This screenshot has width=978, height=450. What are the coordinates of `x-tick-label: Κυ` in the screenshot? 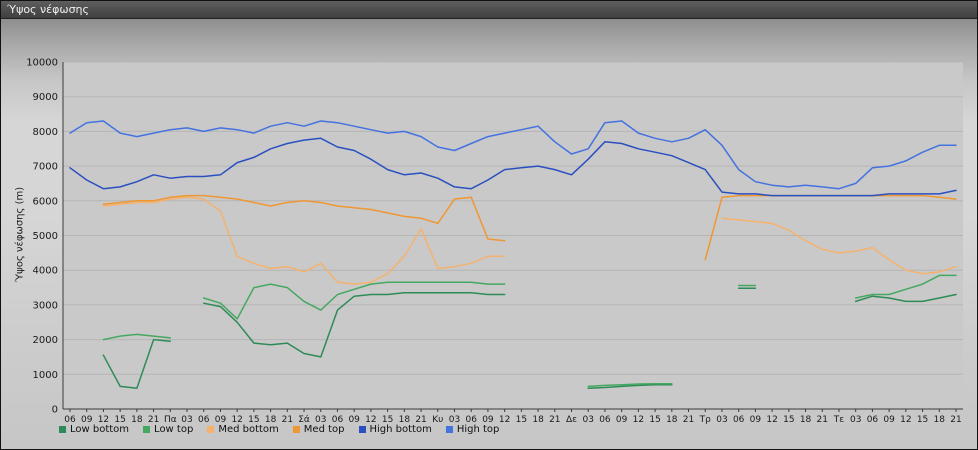 It's located at (437, 420).